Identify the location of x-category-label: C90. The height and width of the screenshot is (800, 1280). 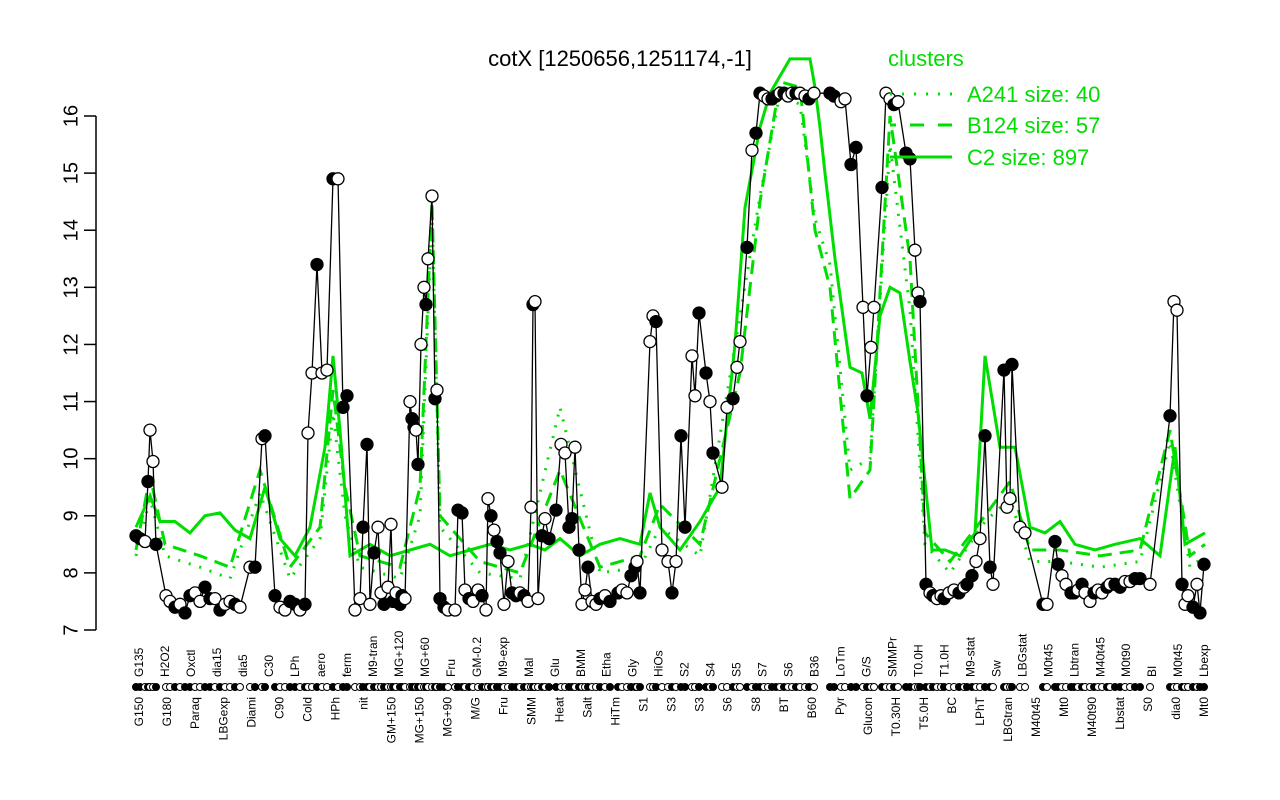
(279, 708).